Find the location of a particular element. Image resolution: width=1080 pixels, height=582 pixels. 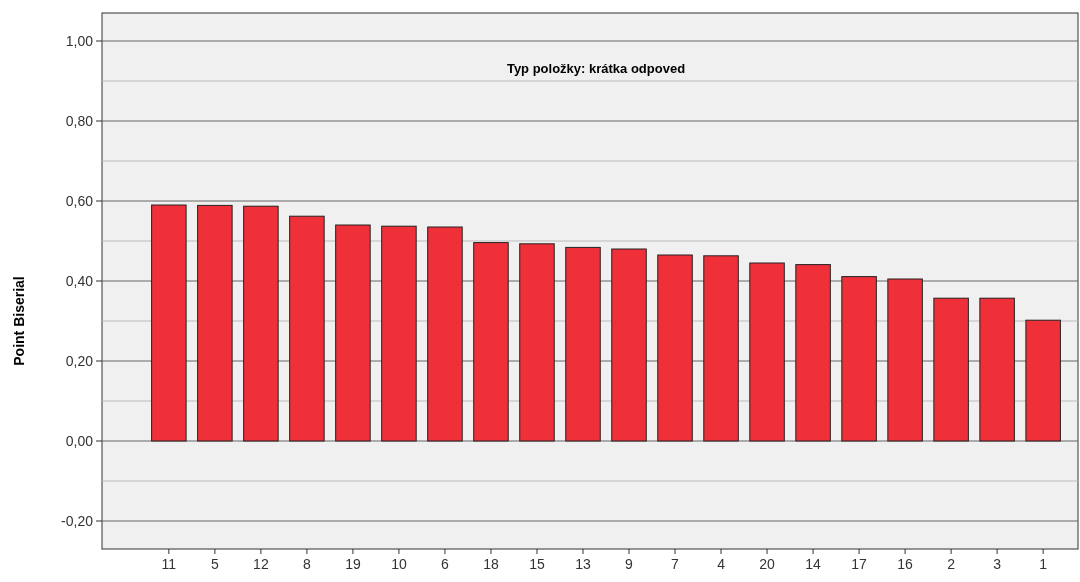

x-tick-label: 3 is located at coordinates (997, 564).